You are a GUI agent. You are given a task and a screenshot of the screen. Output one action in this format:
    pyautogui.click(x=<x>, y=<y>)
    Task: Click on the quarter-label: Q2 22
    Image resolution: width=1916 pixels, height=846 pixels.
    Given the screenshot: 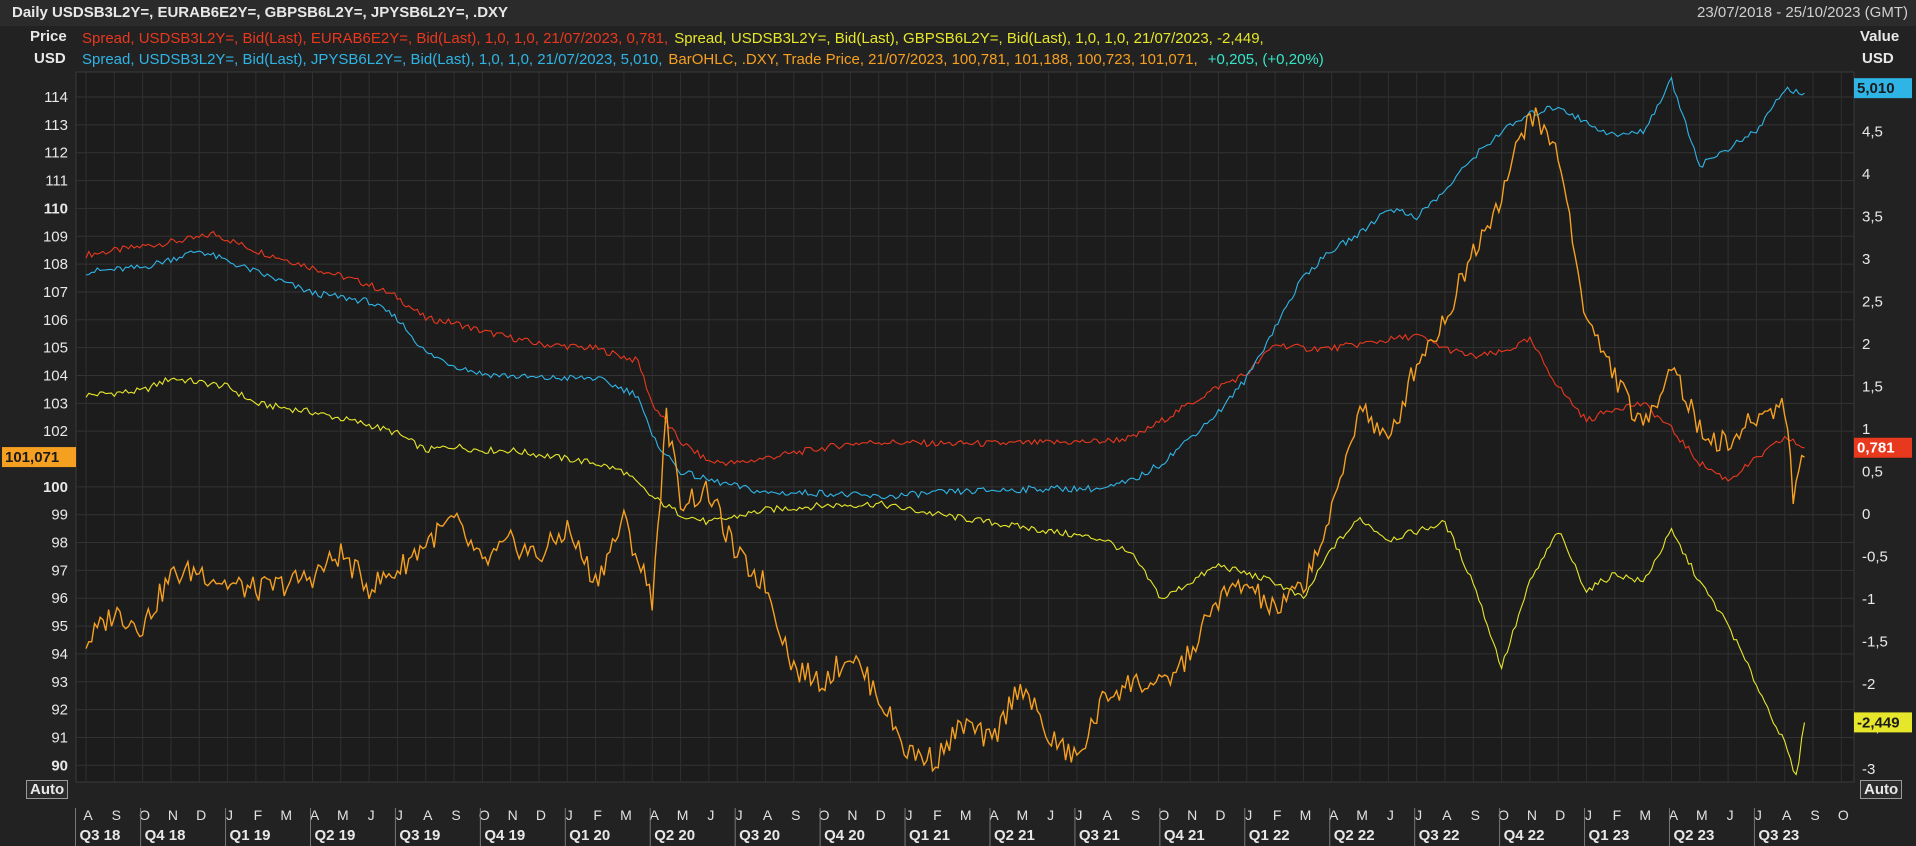 What is the action you would take?
    pyautogui.click(x=1354, y=835)
    